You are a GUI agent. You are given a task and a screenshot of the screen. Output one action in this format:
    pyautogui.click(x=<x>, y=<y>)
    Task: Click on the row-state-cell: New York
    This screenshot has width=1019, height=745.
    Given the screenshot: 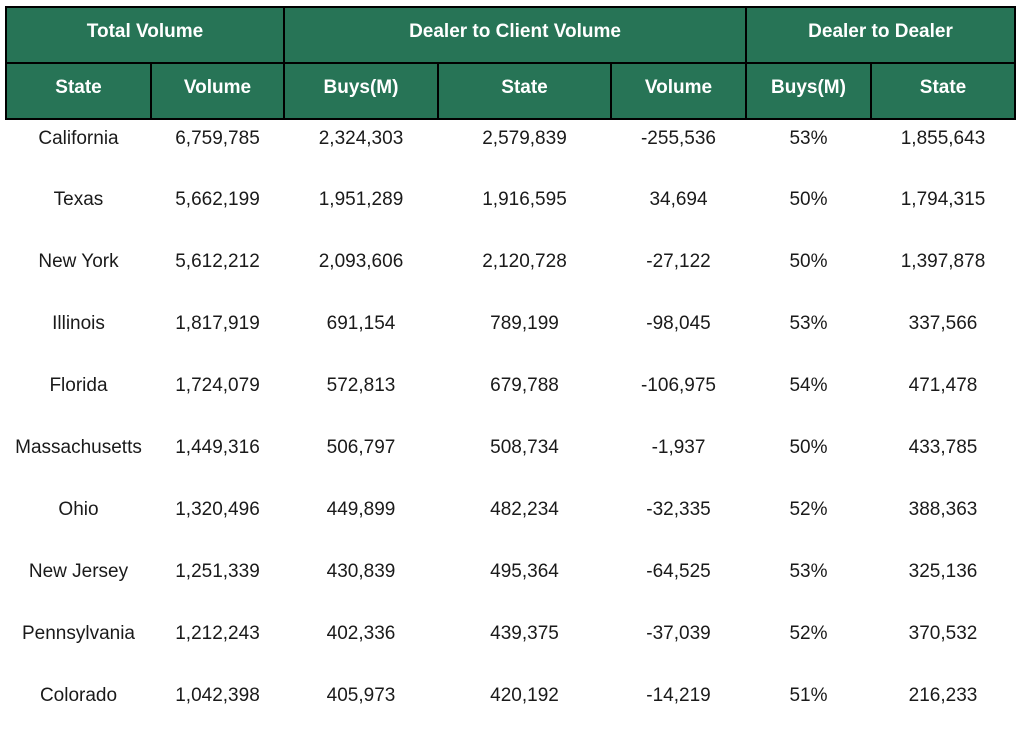 What is the action you would take?
    pyautogui.click(x=78, y=261)
    